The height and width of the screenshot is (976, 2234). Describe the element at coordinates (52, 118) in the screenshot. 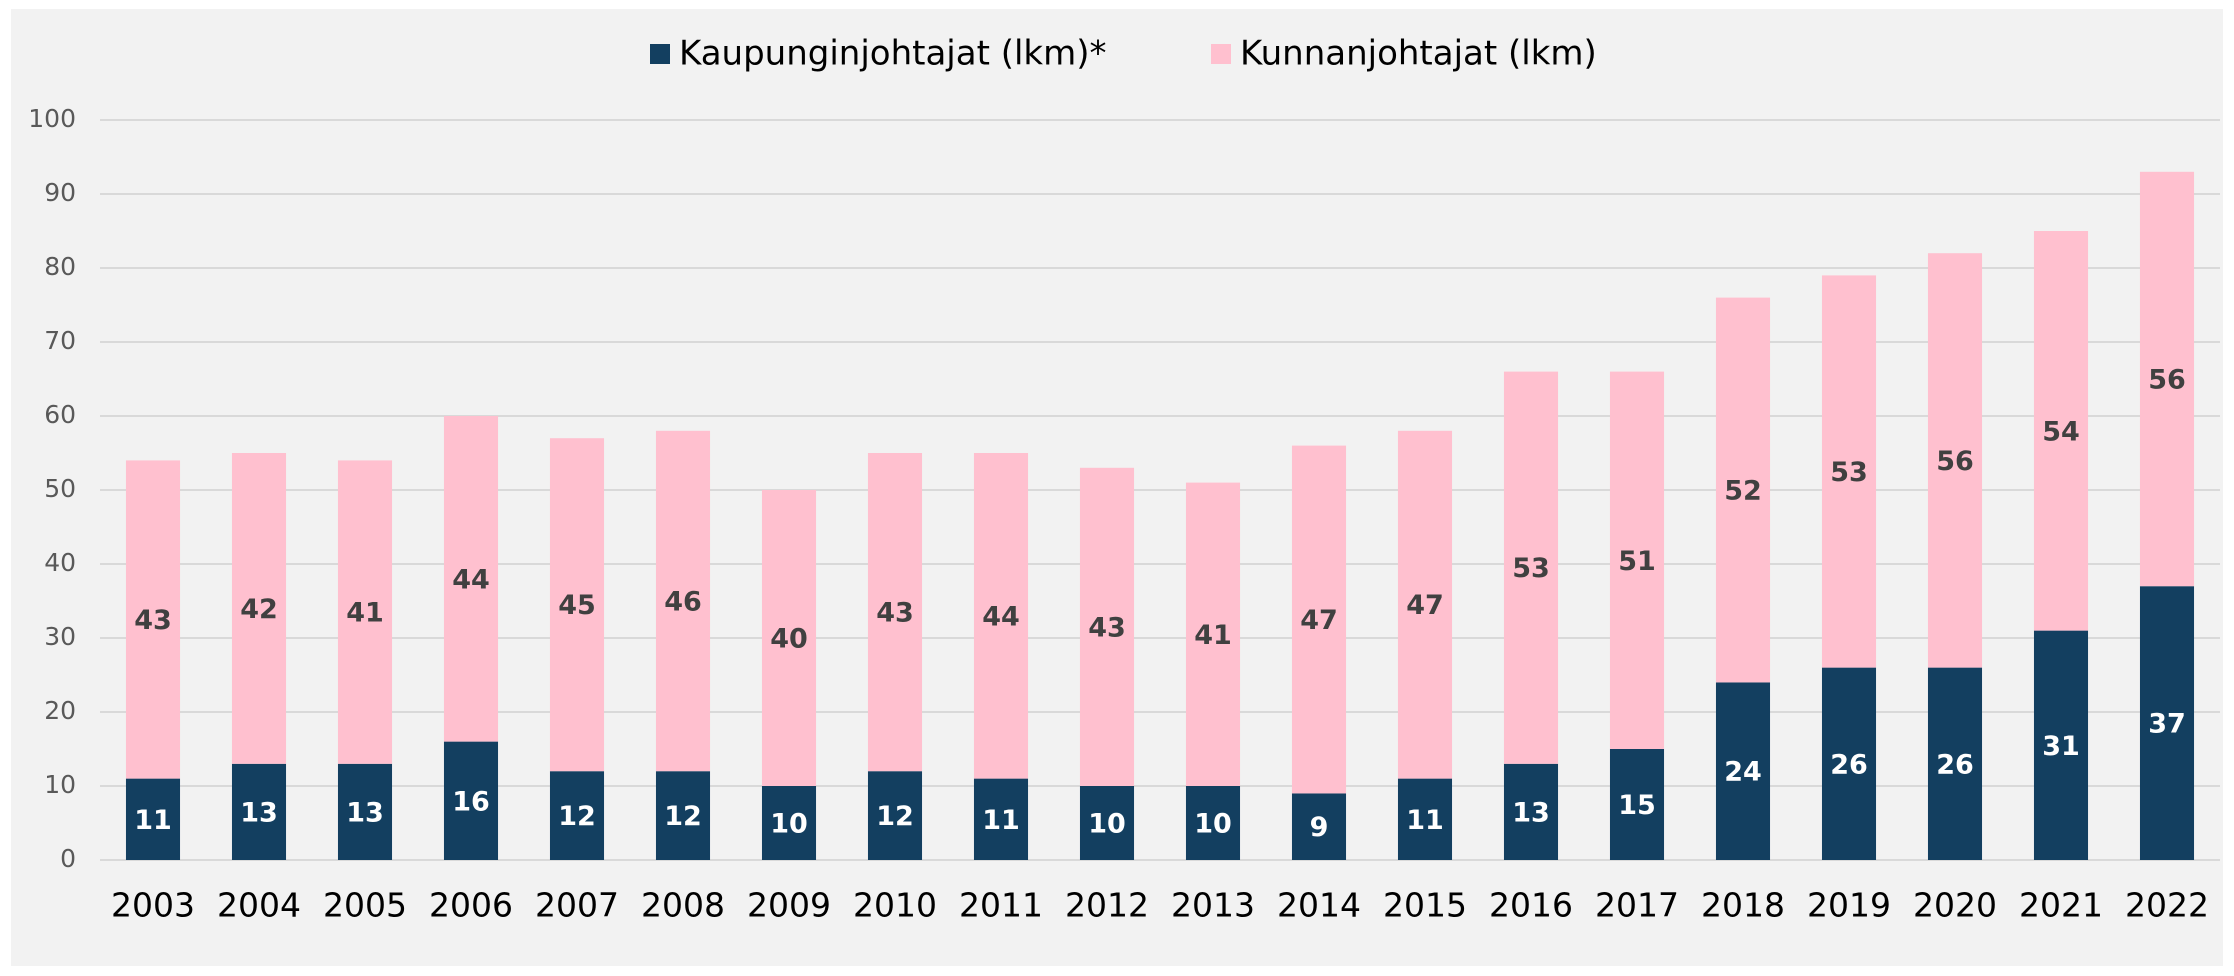

I see `y-tick-label: 100` at that location.